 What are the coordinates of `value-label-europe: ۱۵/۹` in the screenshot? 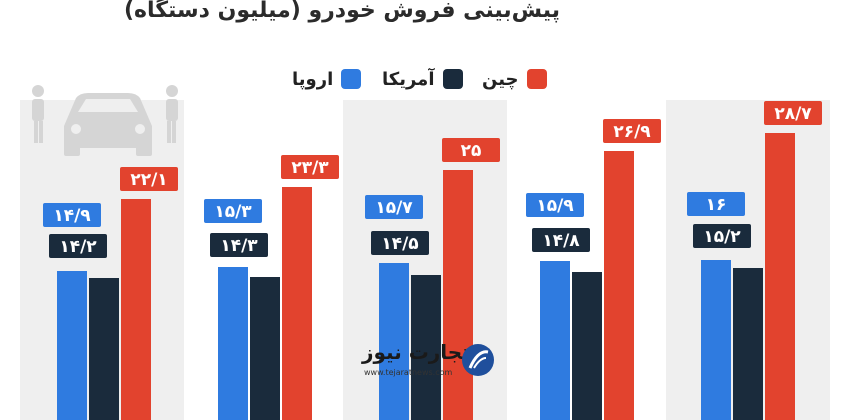 It's located at (555, 205).